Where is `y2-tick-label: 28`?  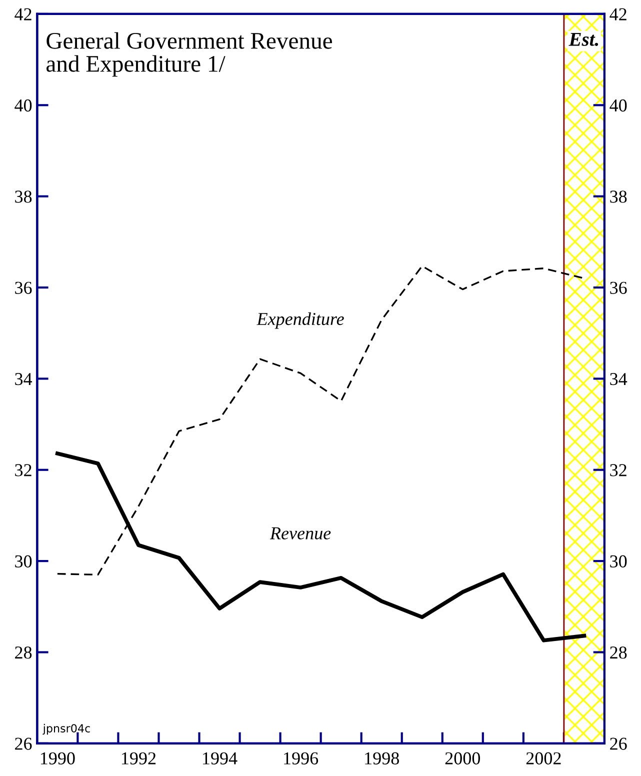
y2-tick-label: 28 is located at coordinates (618, 652).